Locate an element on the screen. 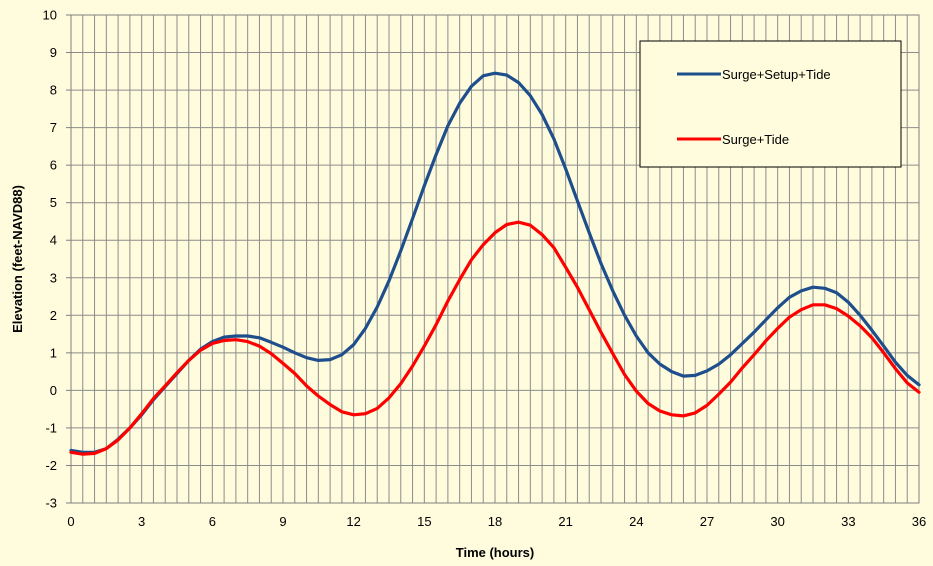 This screenshot has width=933, height=566. x-axis-title: Time (hours) is located at coordinates (495, 552).